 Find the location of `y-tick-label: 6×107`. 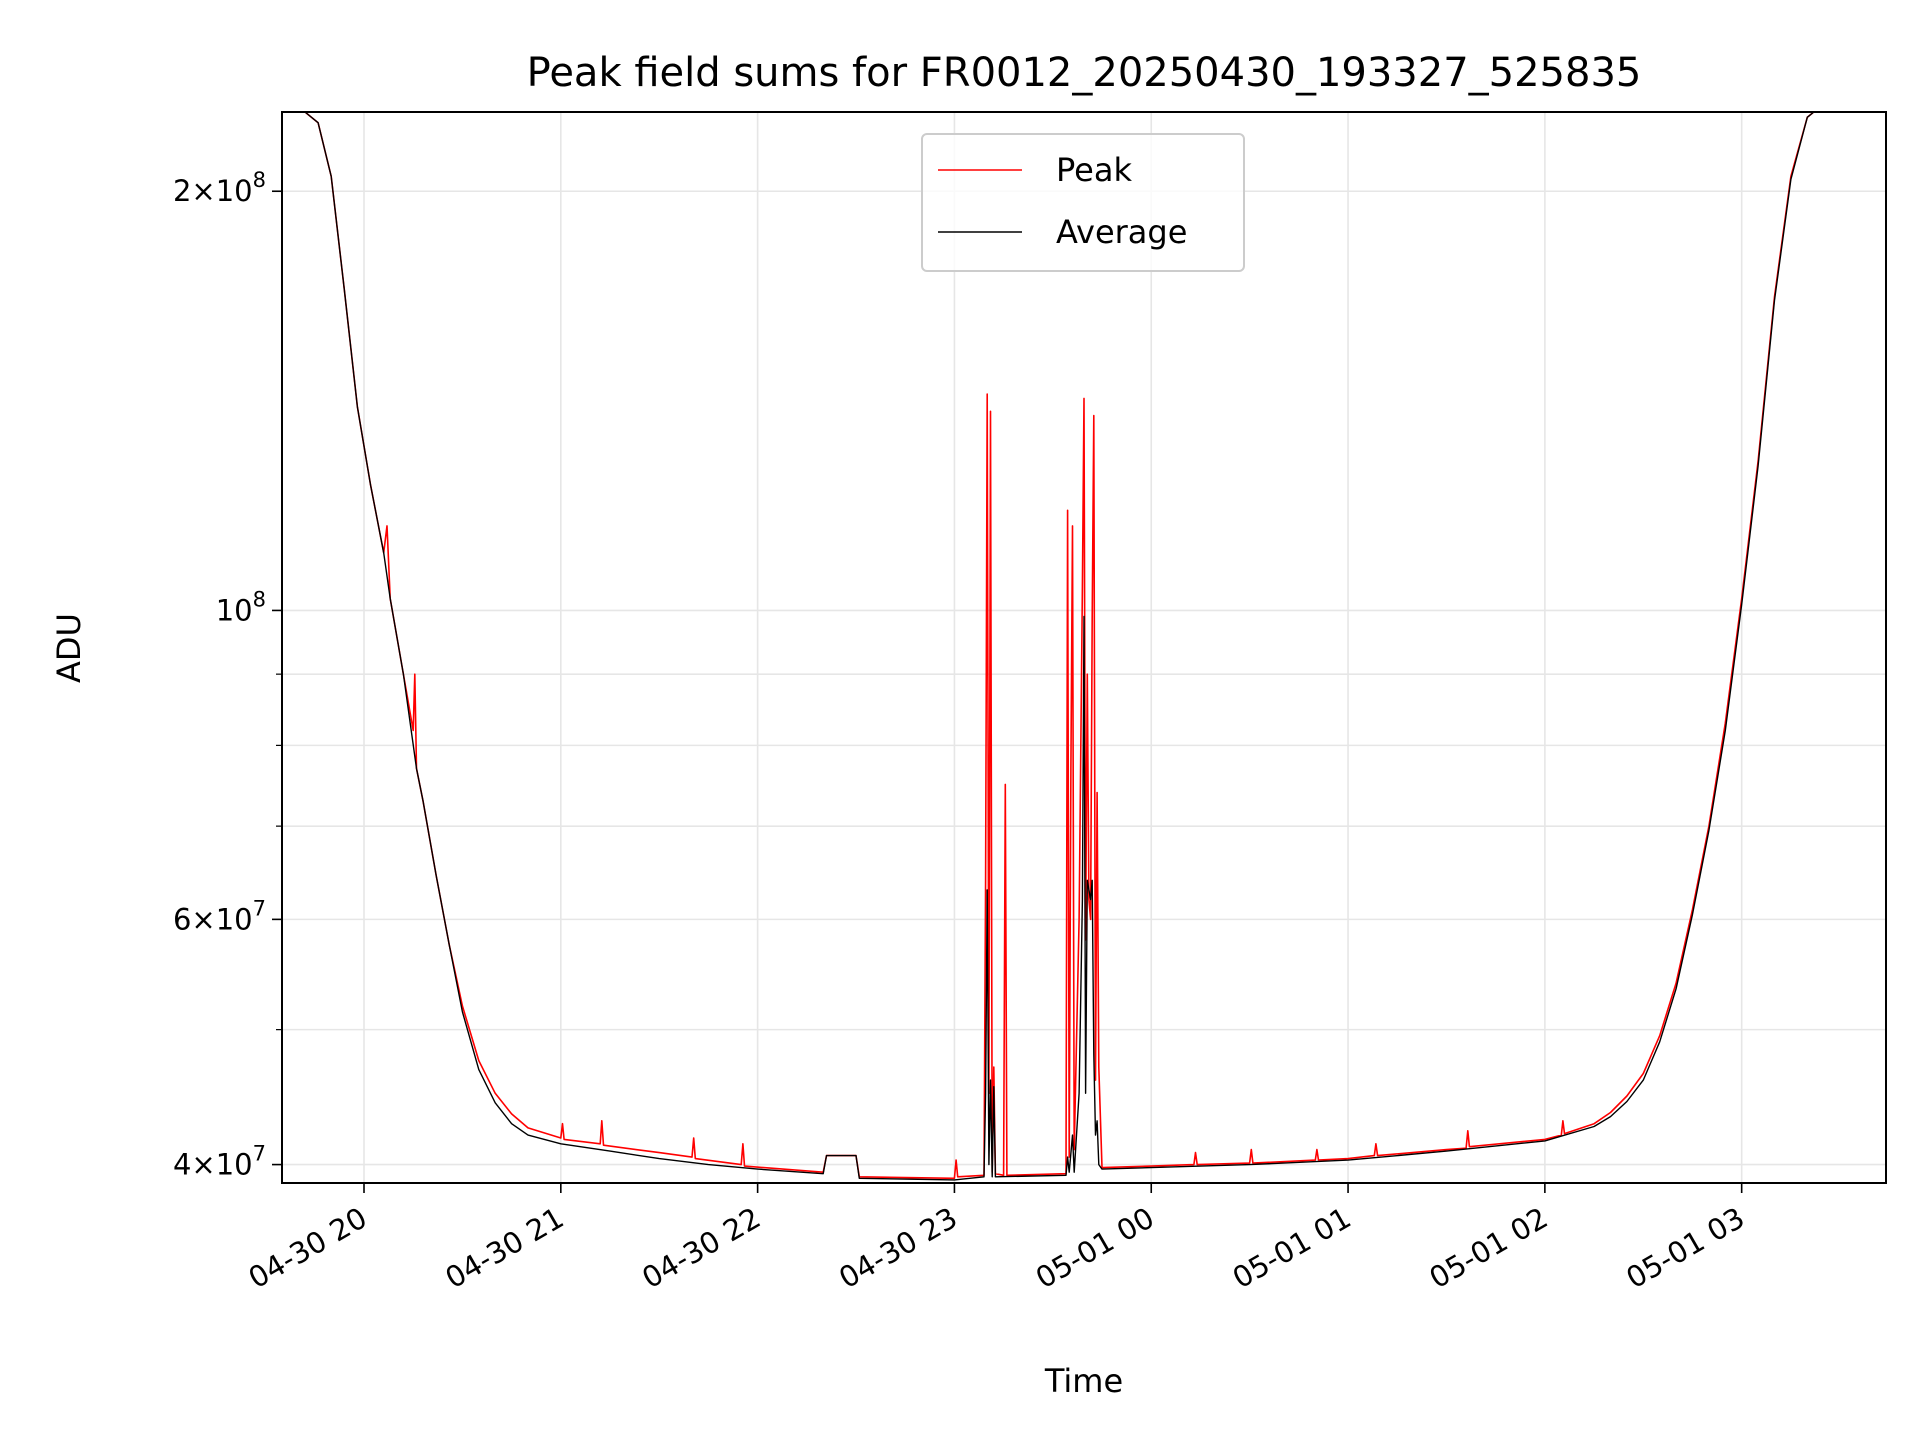

y-tick-label: 6×107 is located at coordinates (219, 916).